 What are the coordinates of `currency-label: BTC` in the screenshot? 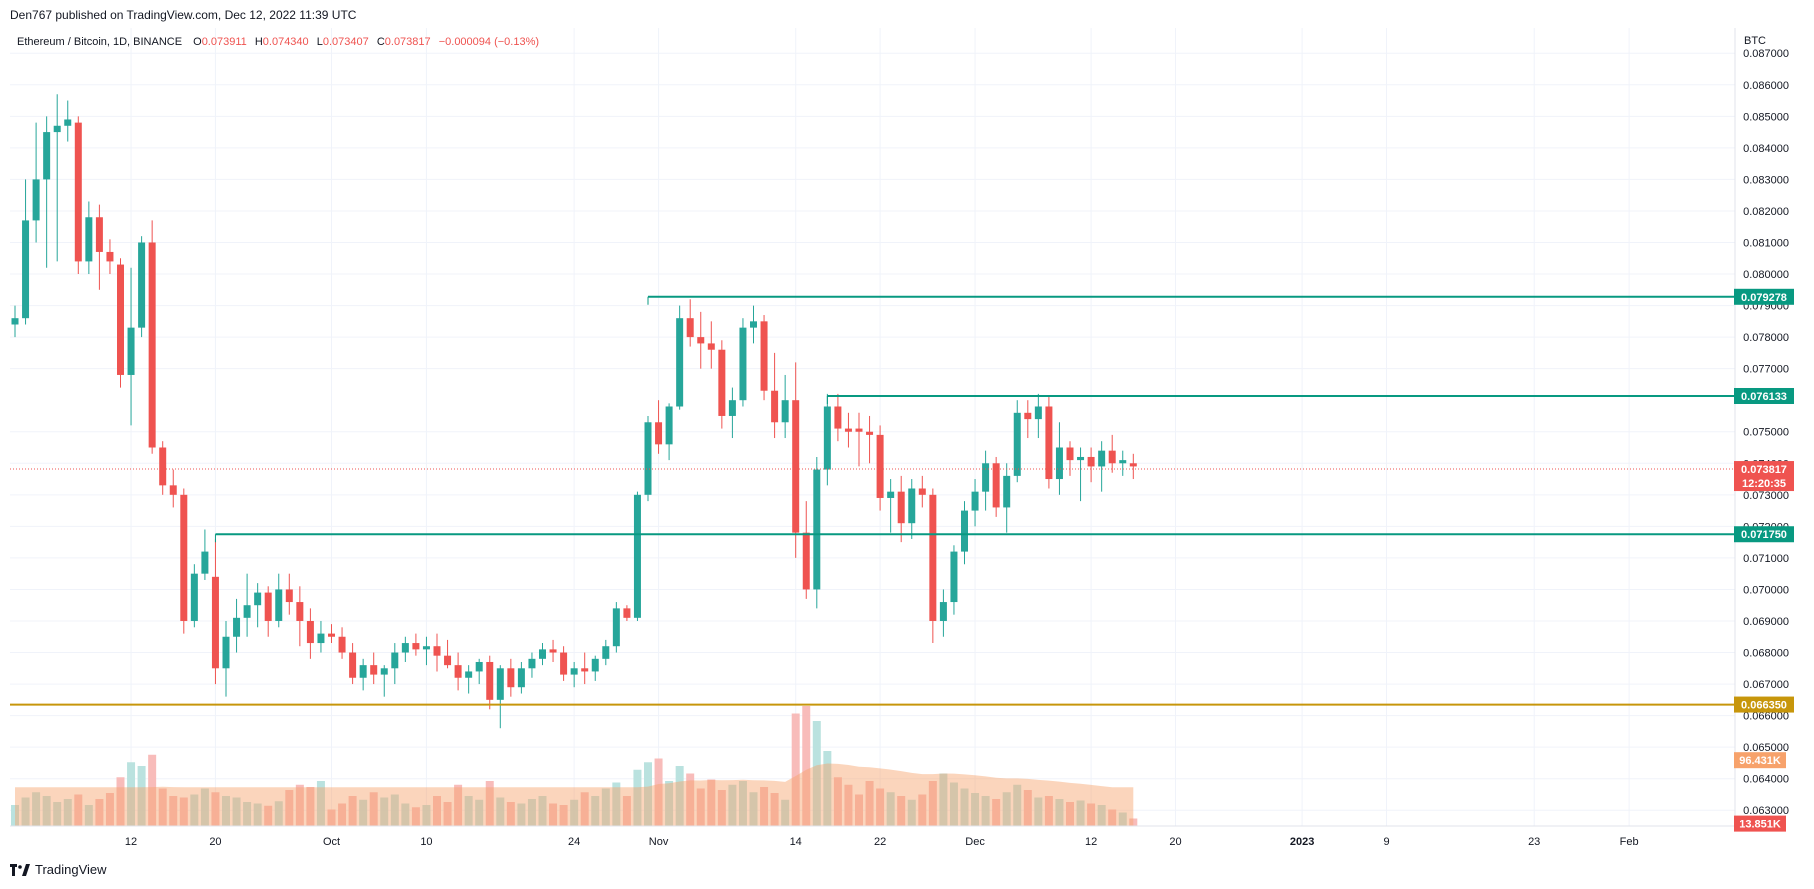 It's located at (1755, 41).